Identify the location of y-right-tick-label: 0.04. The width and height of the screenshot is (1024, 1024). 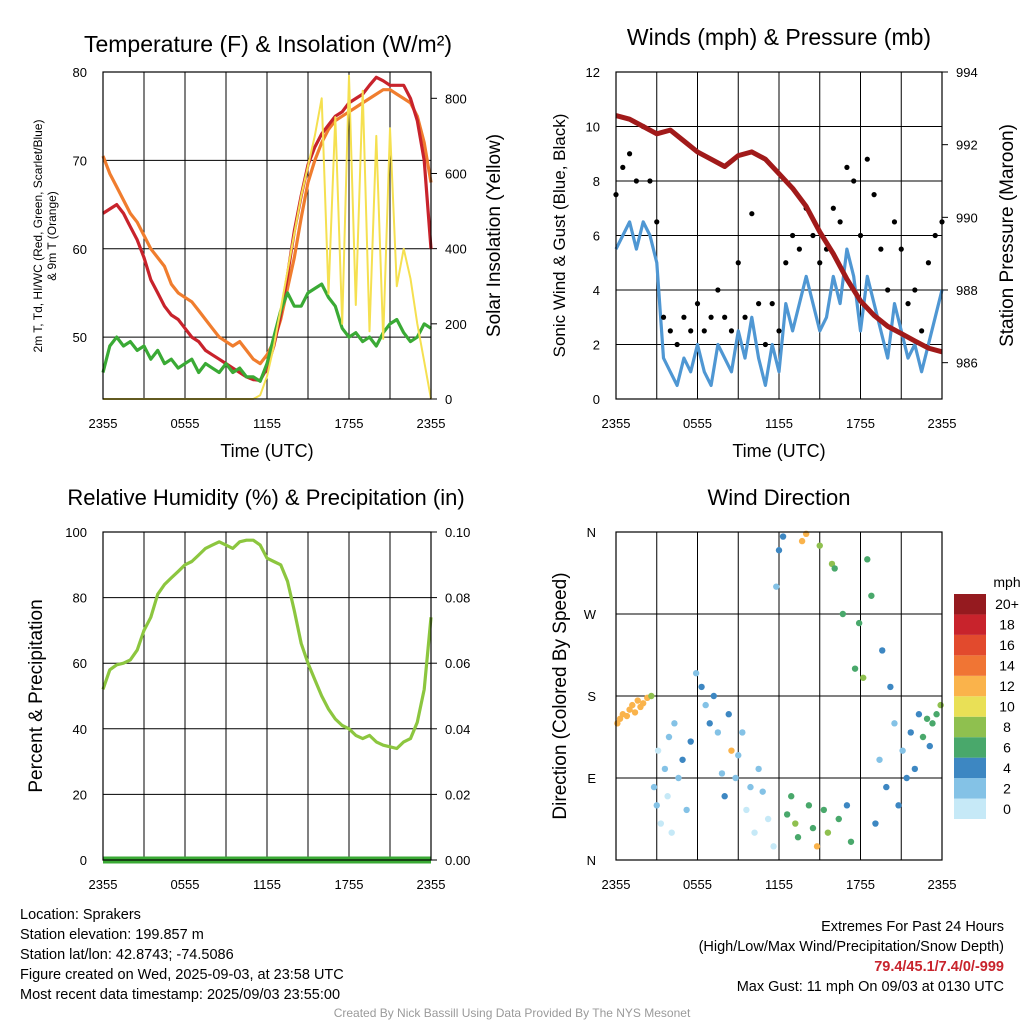
(457, 729).